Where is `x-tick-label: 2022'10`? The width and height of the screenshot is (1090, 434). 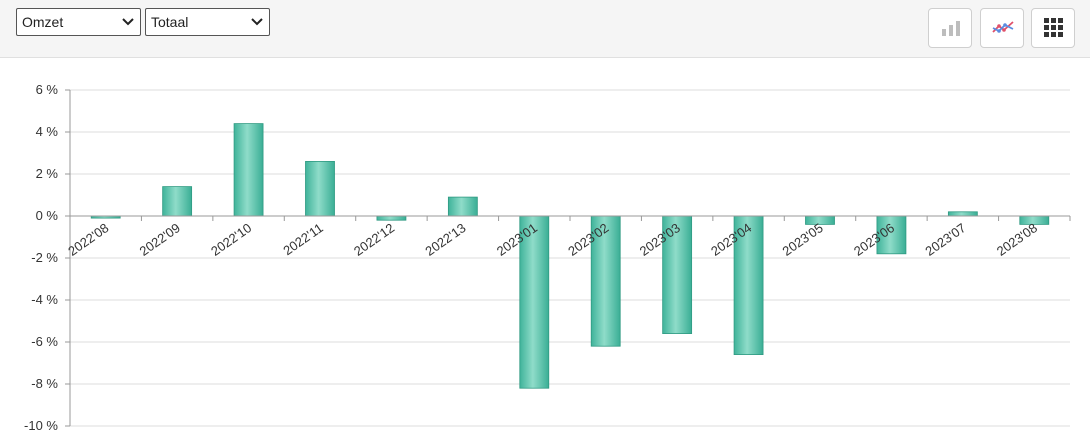 x-tick-label: 2022'10 is located at coordinates (231, 239).